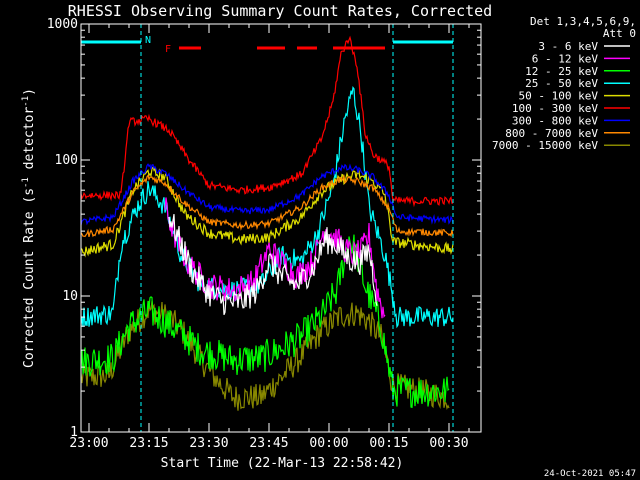  What do you see at coordinates (328, 443) in the screenshot?
I see `x-tick-label: 00:00` at bounding box center [328, 443].